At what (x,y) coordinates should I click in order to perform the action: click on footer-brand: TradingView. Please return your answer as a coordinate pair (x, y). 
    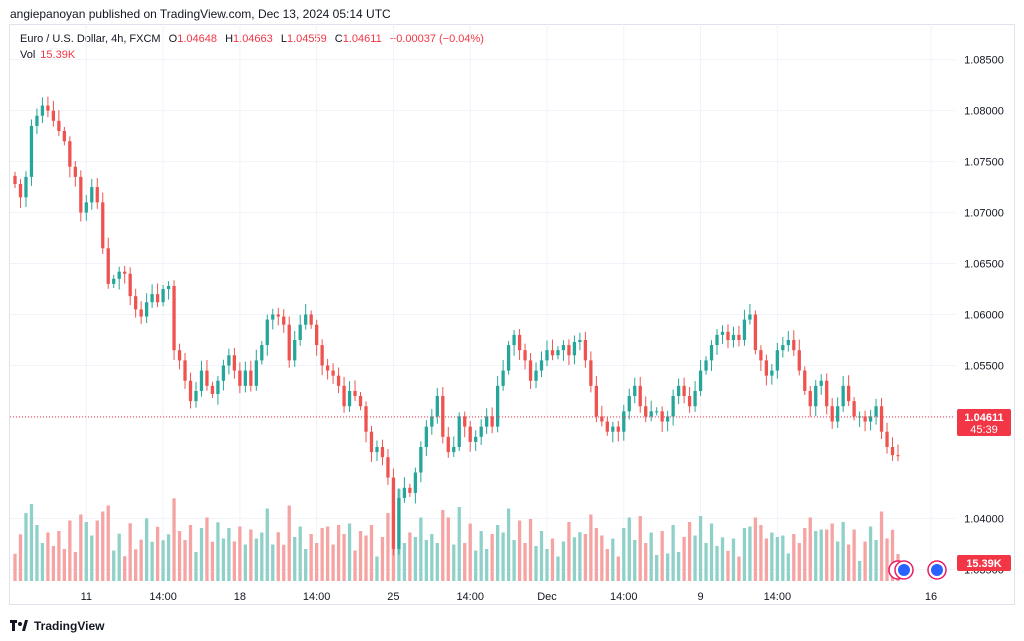
    Looking at the image, I should click on (69, 626).